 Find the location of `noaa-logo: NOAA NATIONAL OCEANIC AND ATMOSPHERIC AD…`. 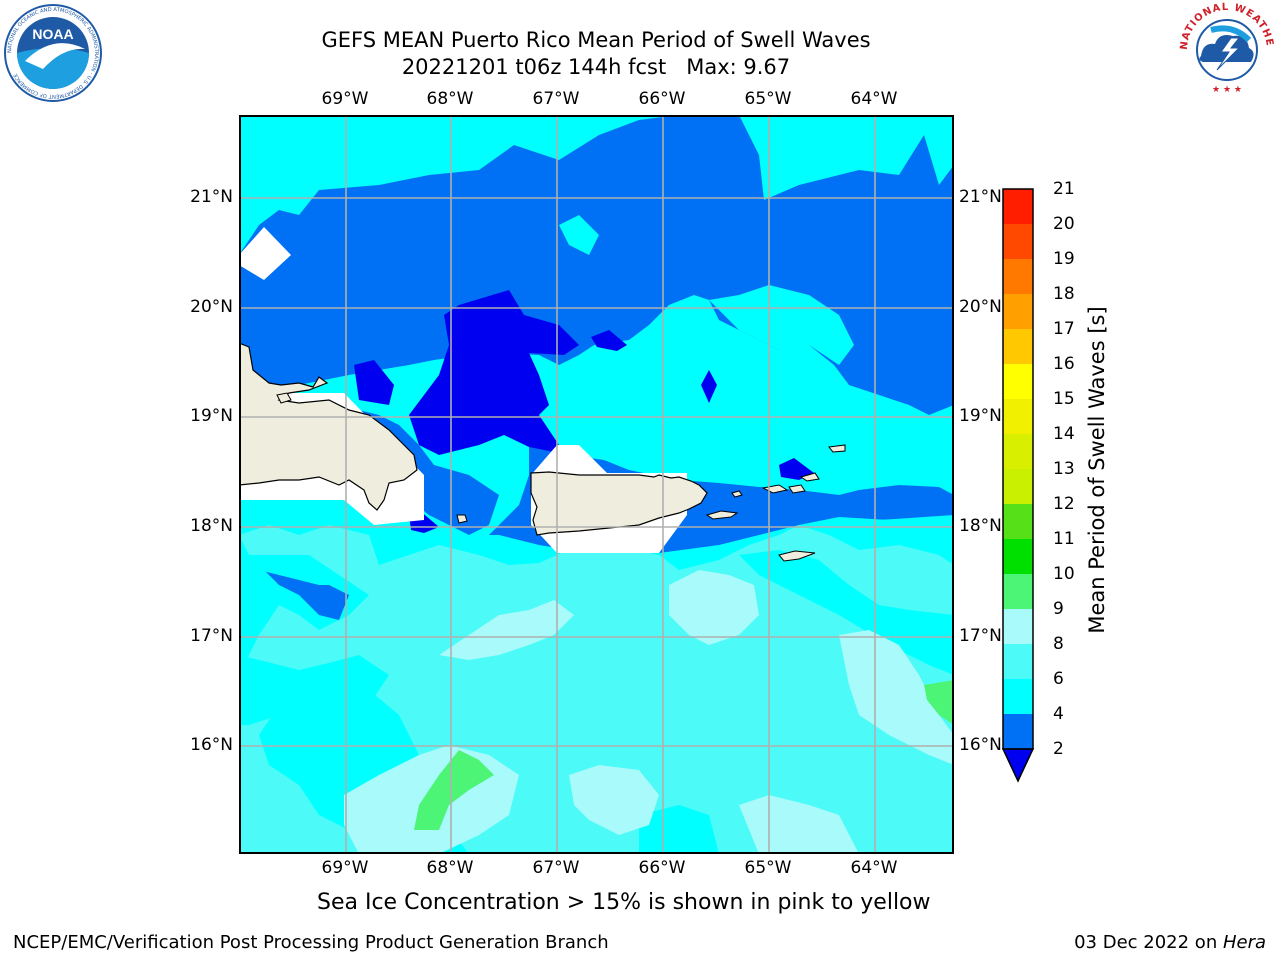

noaa-logo: NOAA NATIONAL OCEANIC AND ATMOSPHERIC AD… is located at coordinates (53, 53).